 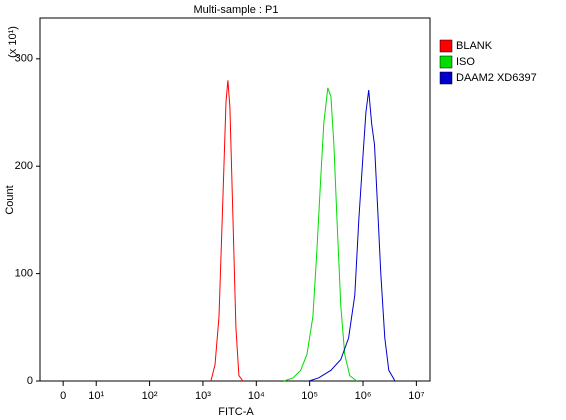 I want to click on y-tick-label: 300, so click(x=24, y=59).